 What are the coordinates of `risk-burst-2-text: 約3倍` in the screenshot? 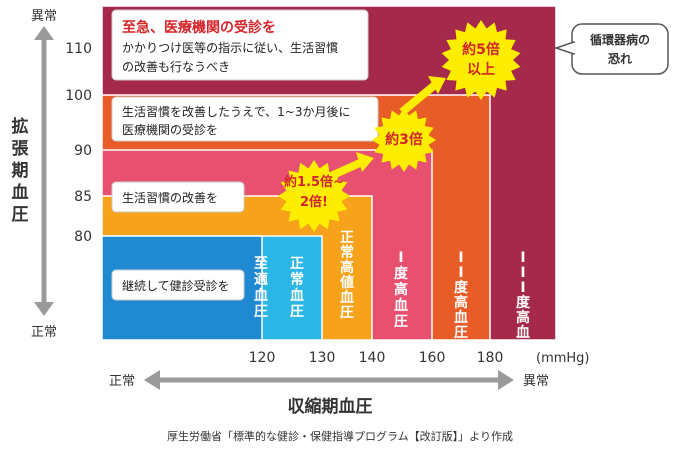 It's located at (404, 139).